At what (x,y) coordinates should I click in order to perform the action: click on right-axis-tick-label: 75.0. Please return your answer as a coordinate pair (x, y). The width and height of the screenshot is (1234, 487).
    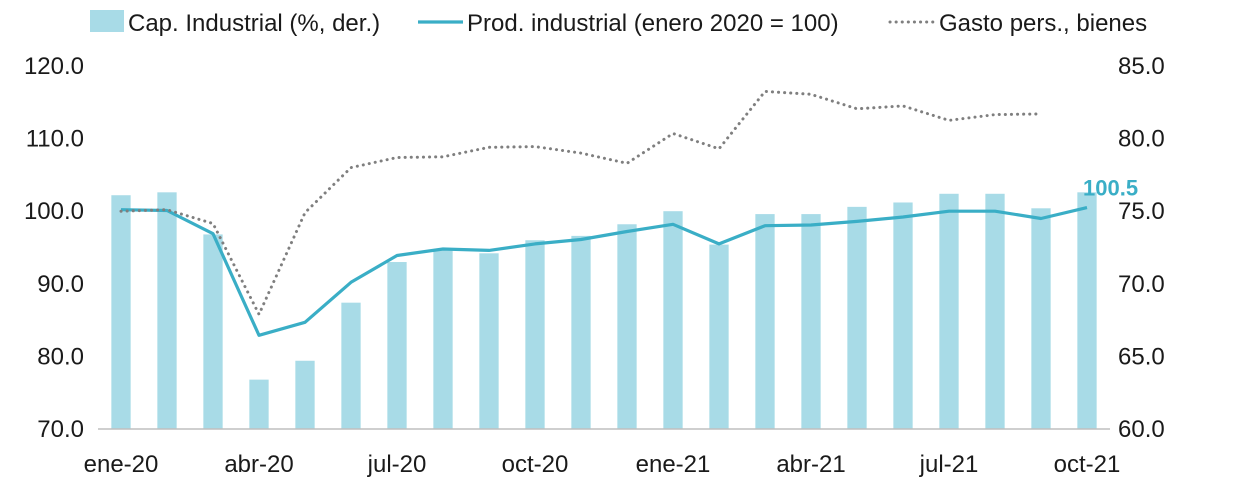
    Looking at the image, I should click on (1141, 211).